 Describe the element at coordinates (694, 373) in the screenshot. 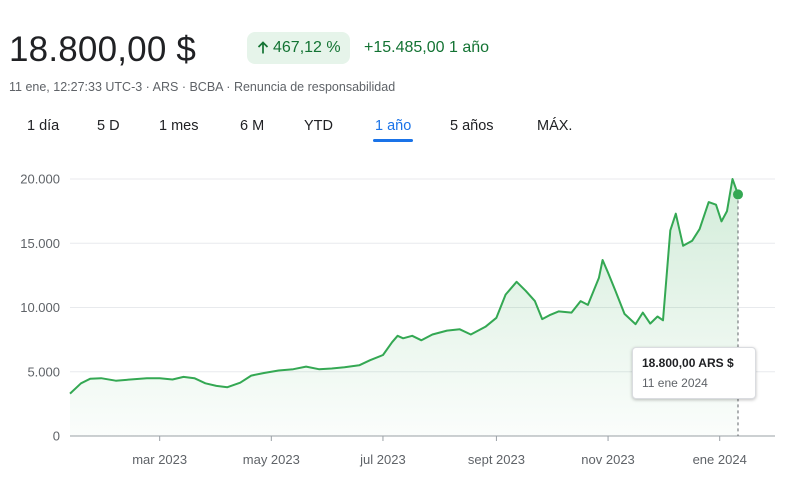

I see `price-tooltip: 18.800,00 ARS $ 11 ene 2024` at that location.